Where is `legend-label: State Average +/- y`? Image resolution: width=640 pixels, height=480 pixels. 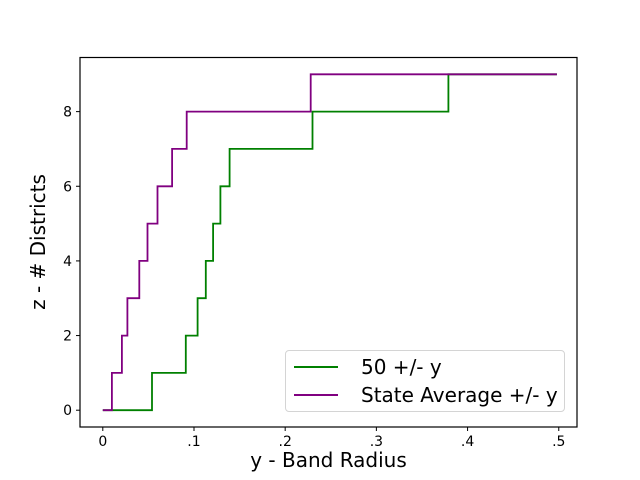 legend-label: State Average +/- y is located at coordinates (459, 395).